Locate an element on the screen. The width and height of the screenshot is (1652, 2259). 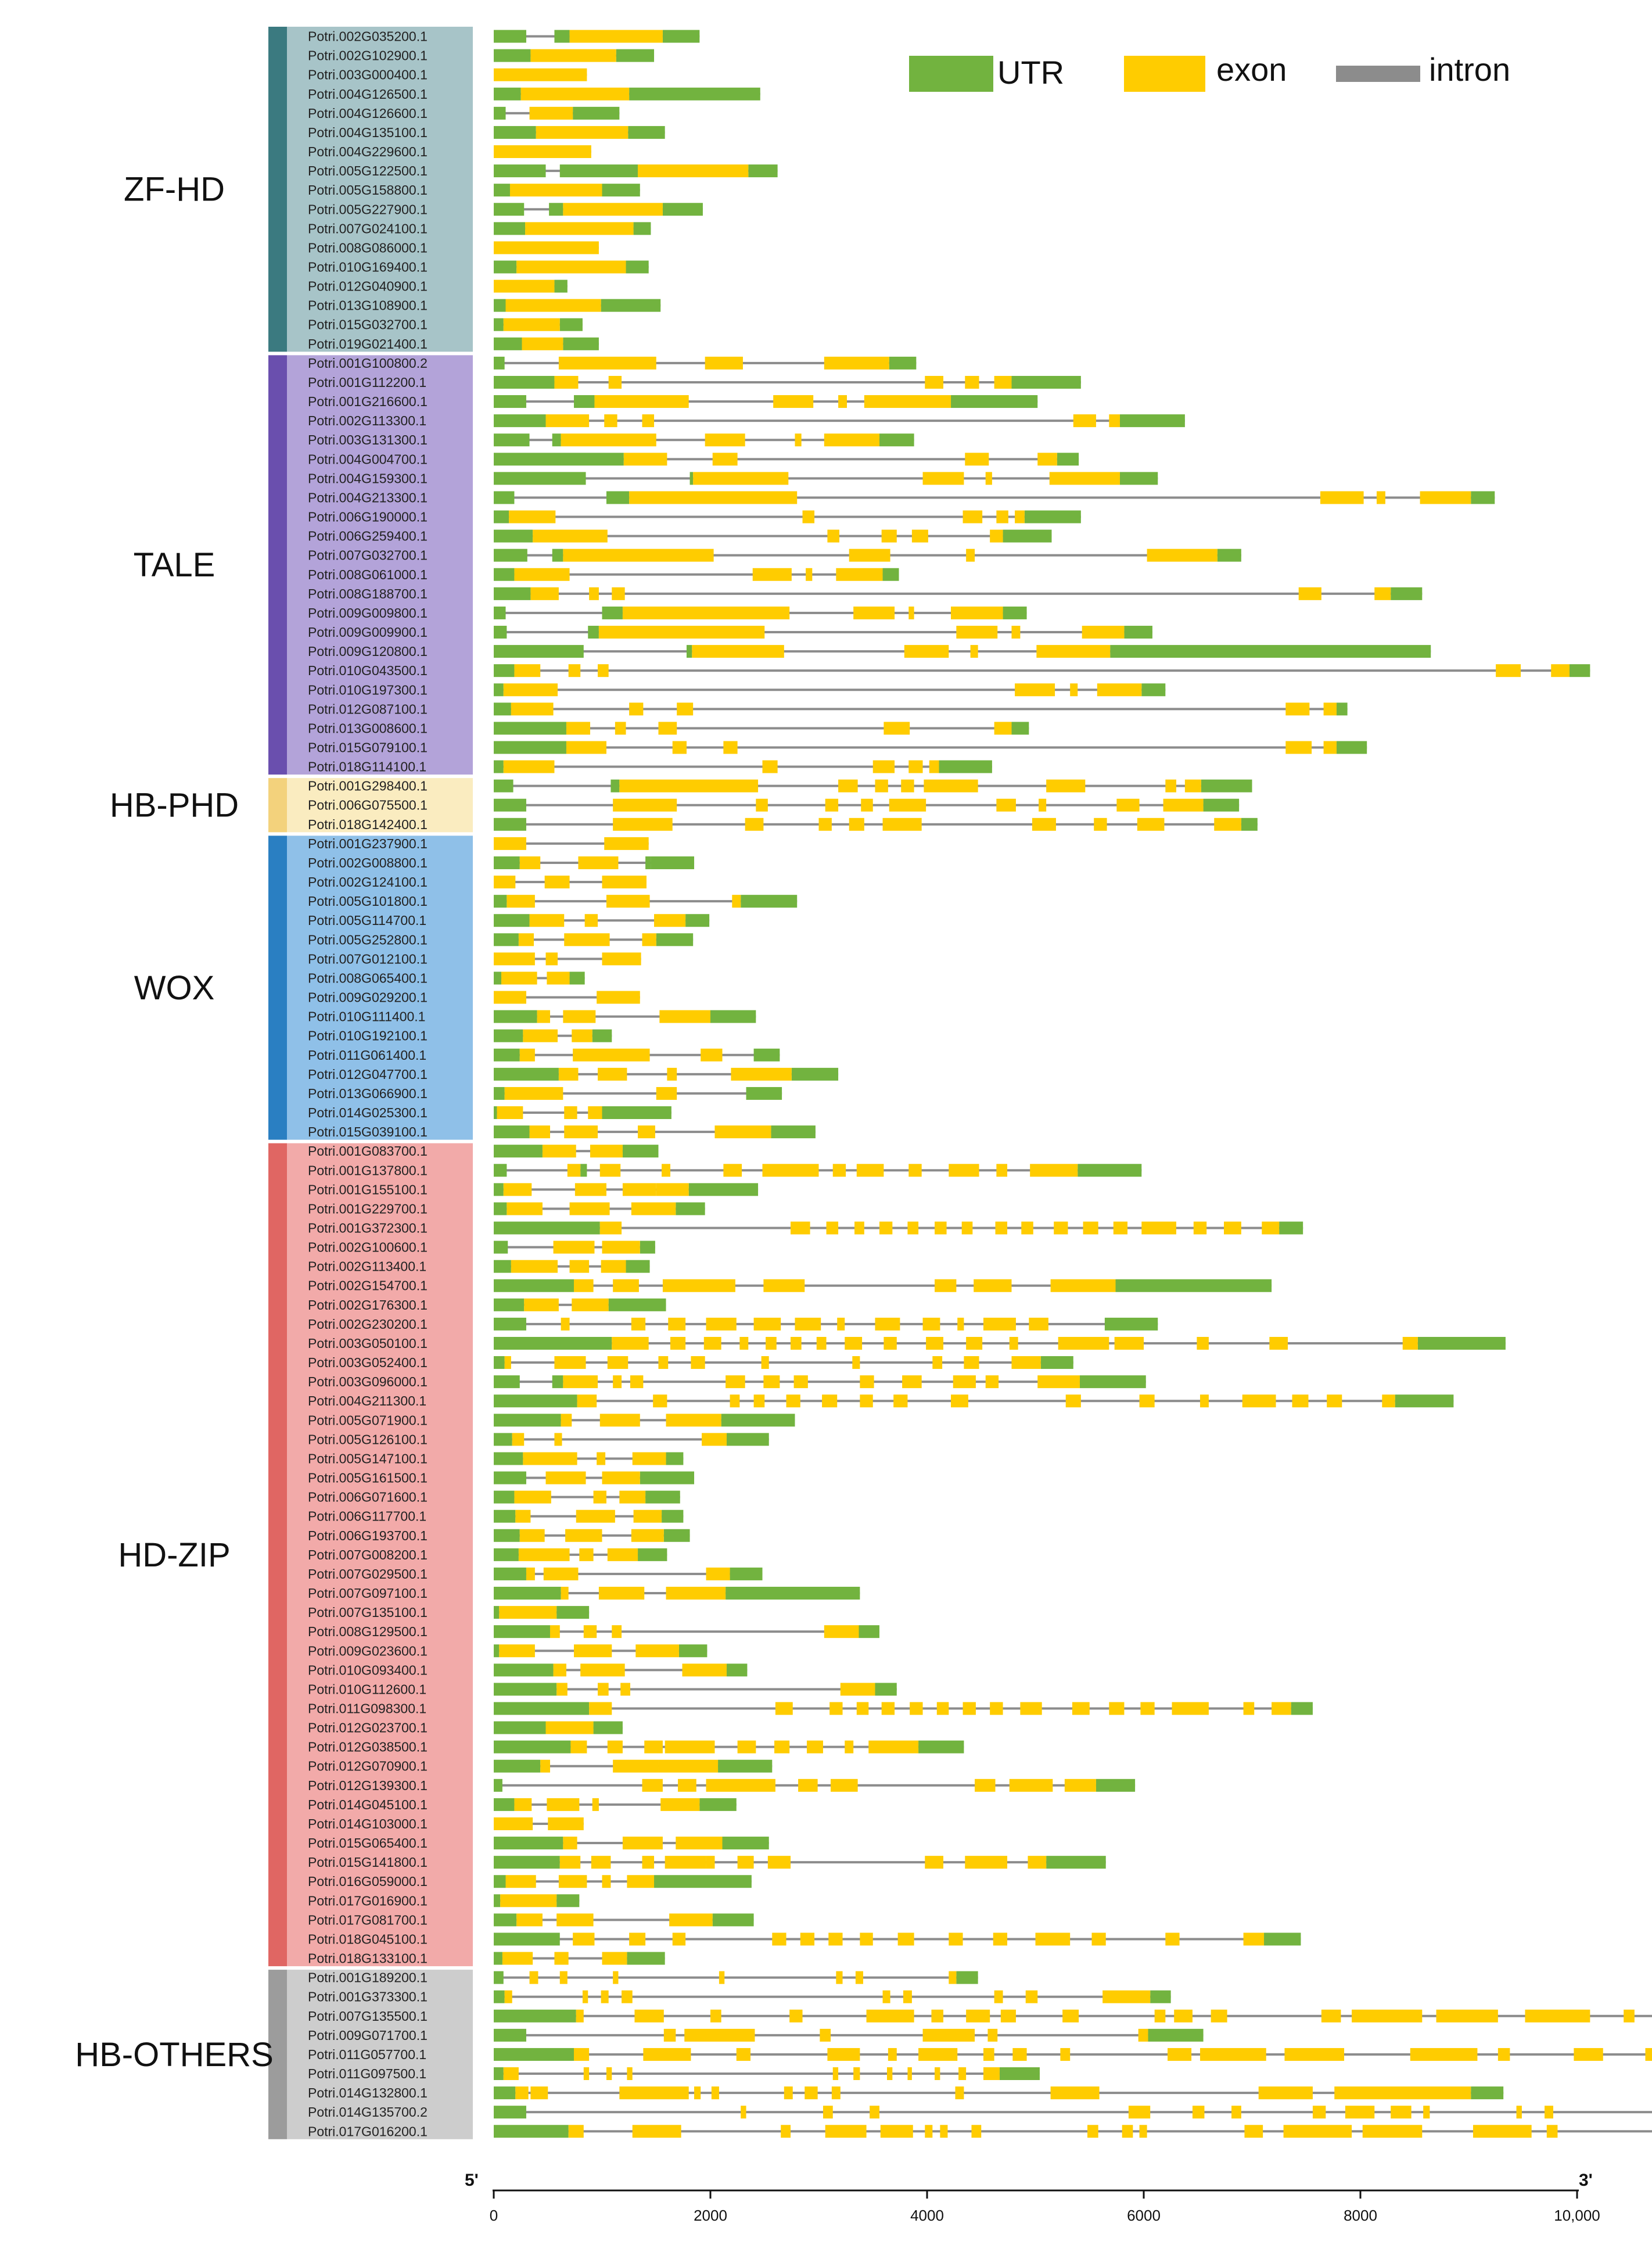
gene-row: Potri.012G047700.1 is located at coordinates (573, 1074).